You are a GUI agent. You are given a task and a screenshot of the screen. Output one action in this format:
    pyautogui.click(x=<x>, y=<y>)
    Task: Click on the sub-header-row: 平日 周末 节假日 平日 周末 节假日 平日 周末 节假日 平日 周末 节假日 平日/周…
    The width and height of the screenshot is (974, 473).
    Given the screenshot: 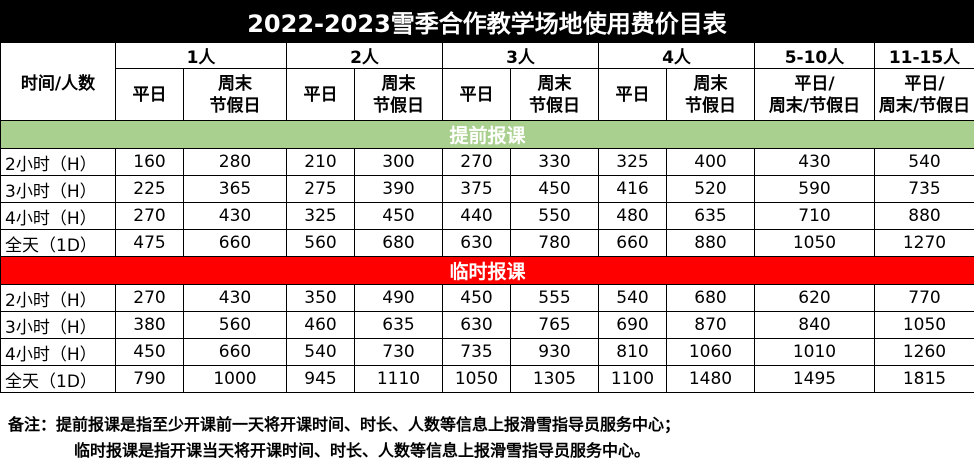 What is the action you would take?
    pyautogui.click(x=487, y=94)
    